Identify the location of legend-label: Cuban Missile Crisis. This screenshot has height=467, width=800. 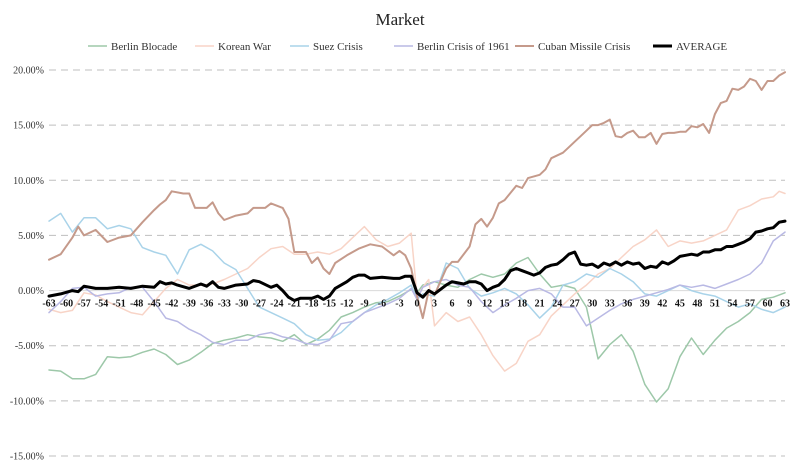
(584, 47).